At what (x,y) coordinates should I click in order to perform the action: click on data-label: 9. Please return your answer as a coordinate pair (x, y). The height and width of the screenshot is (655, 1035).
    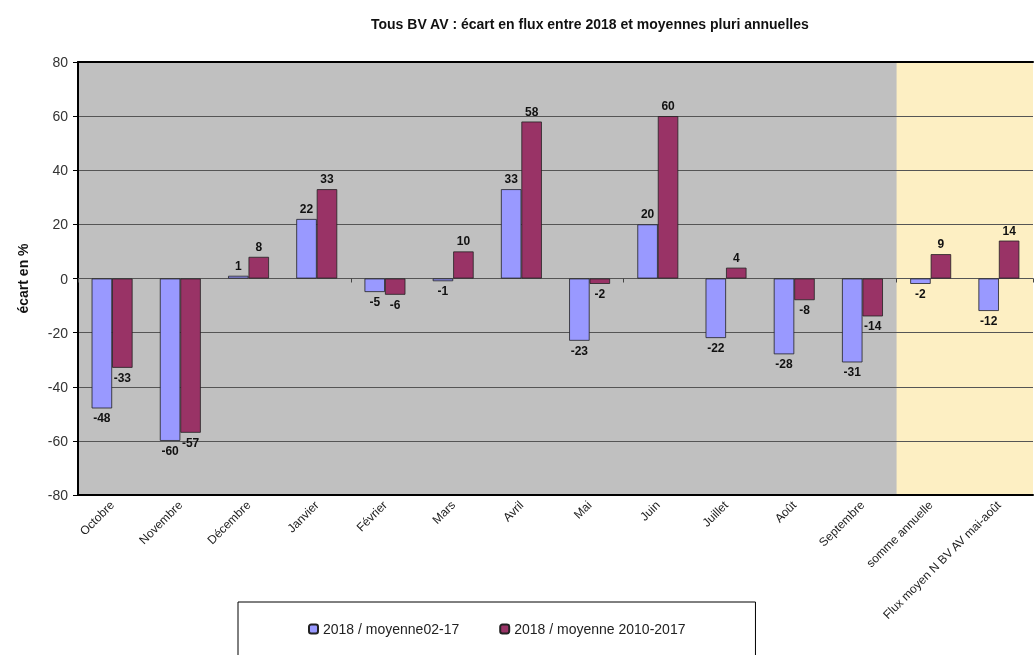
    Looking at the image, I should click on (941, 244).